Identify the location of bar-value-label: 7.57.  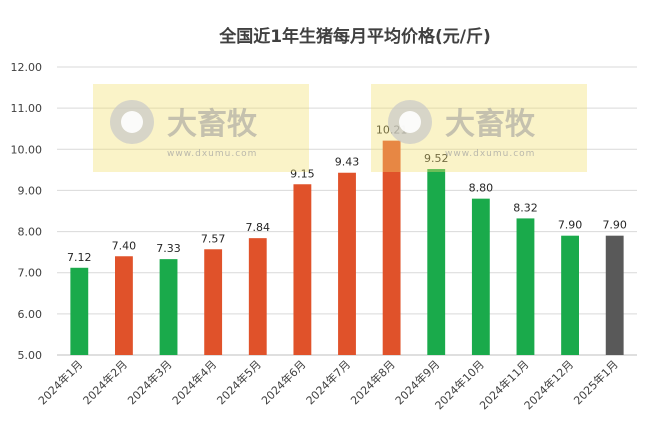
(213, 238).